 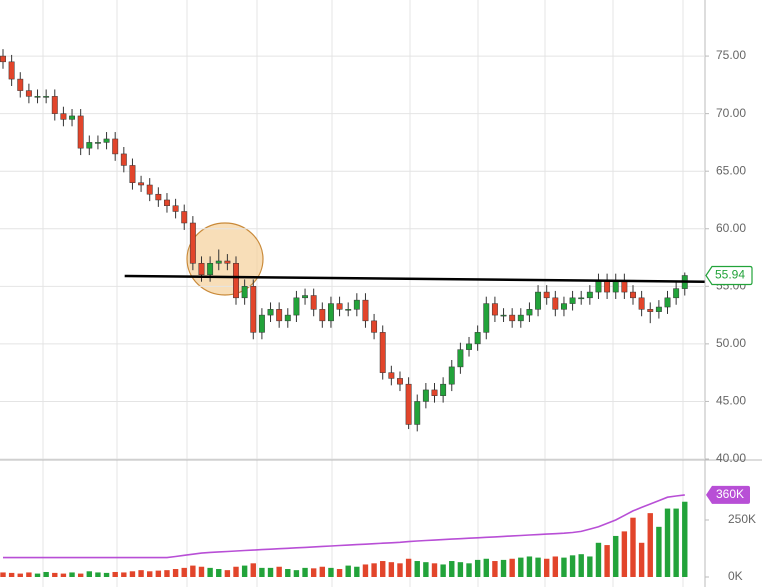 I want to click on volume-label-box, so click(x=728, y=494).